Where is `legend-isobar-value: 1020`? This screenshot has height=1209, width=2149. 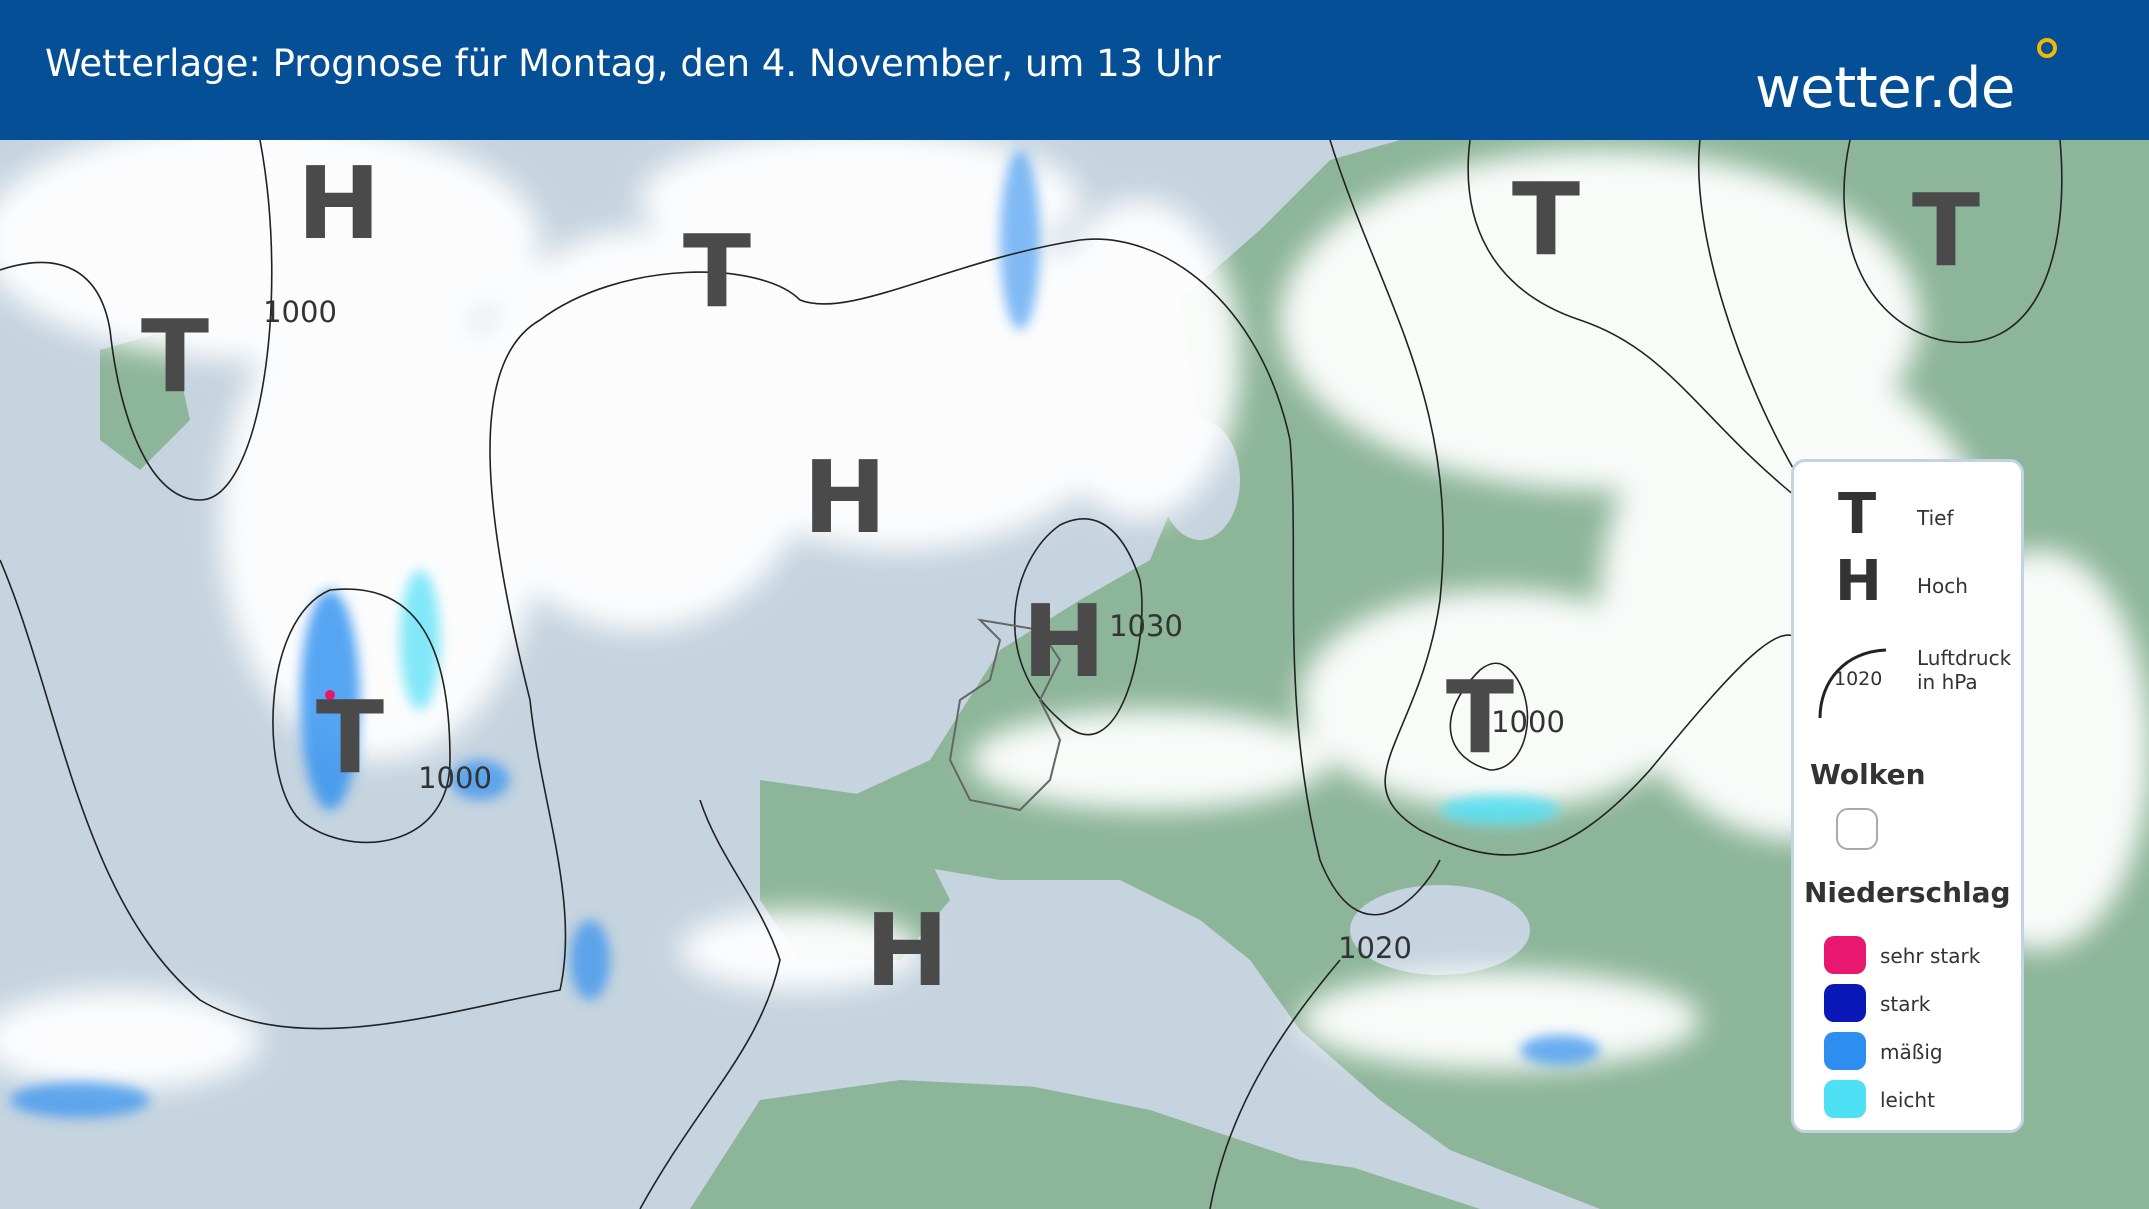 legend-isobar-value: 1020 is located at coordinates (1858, 679).